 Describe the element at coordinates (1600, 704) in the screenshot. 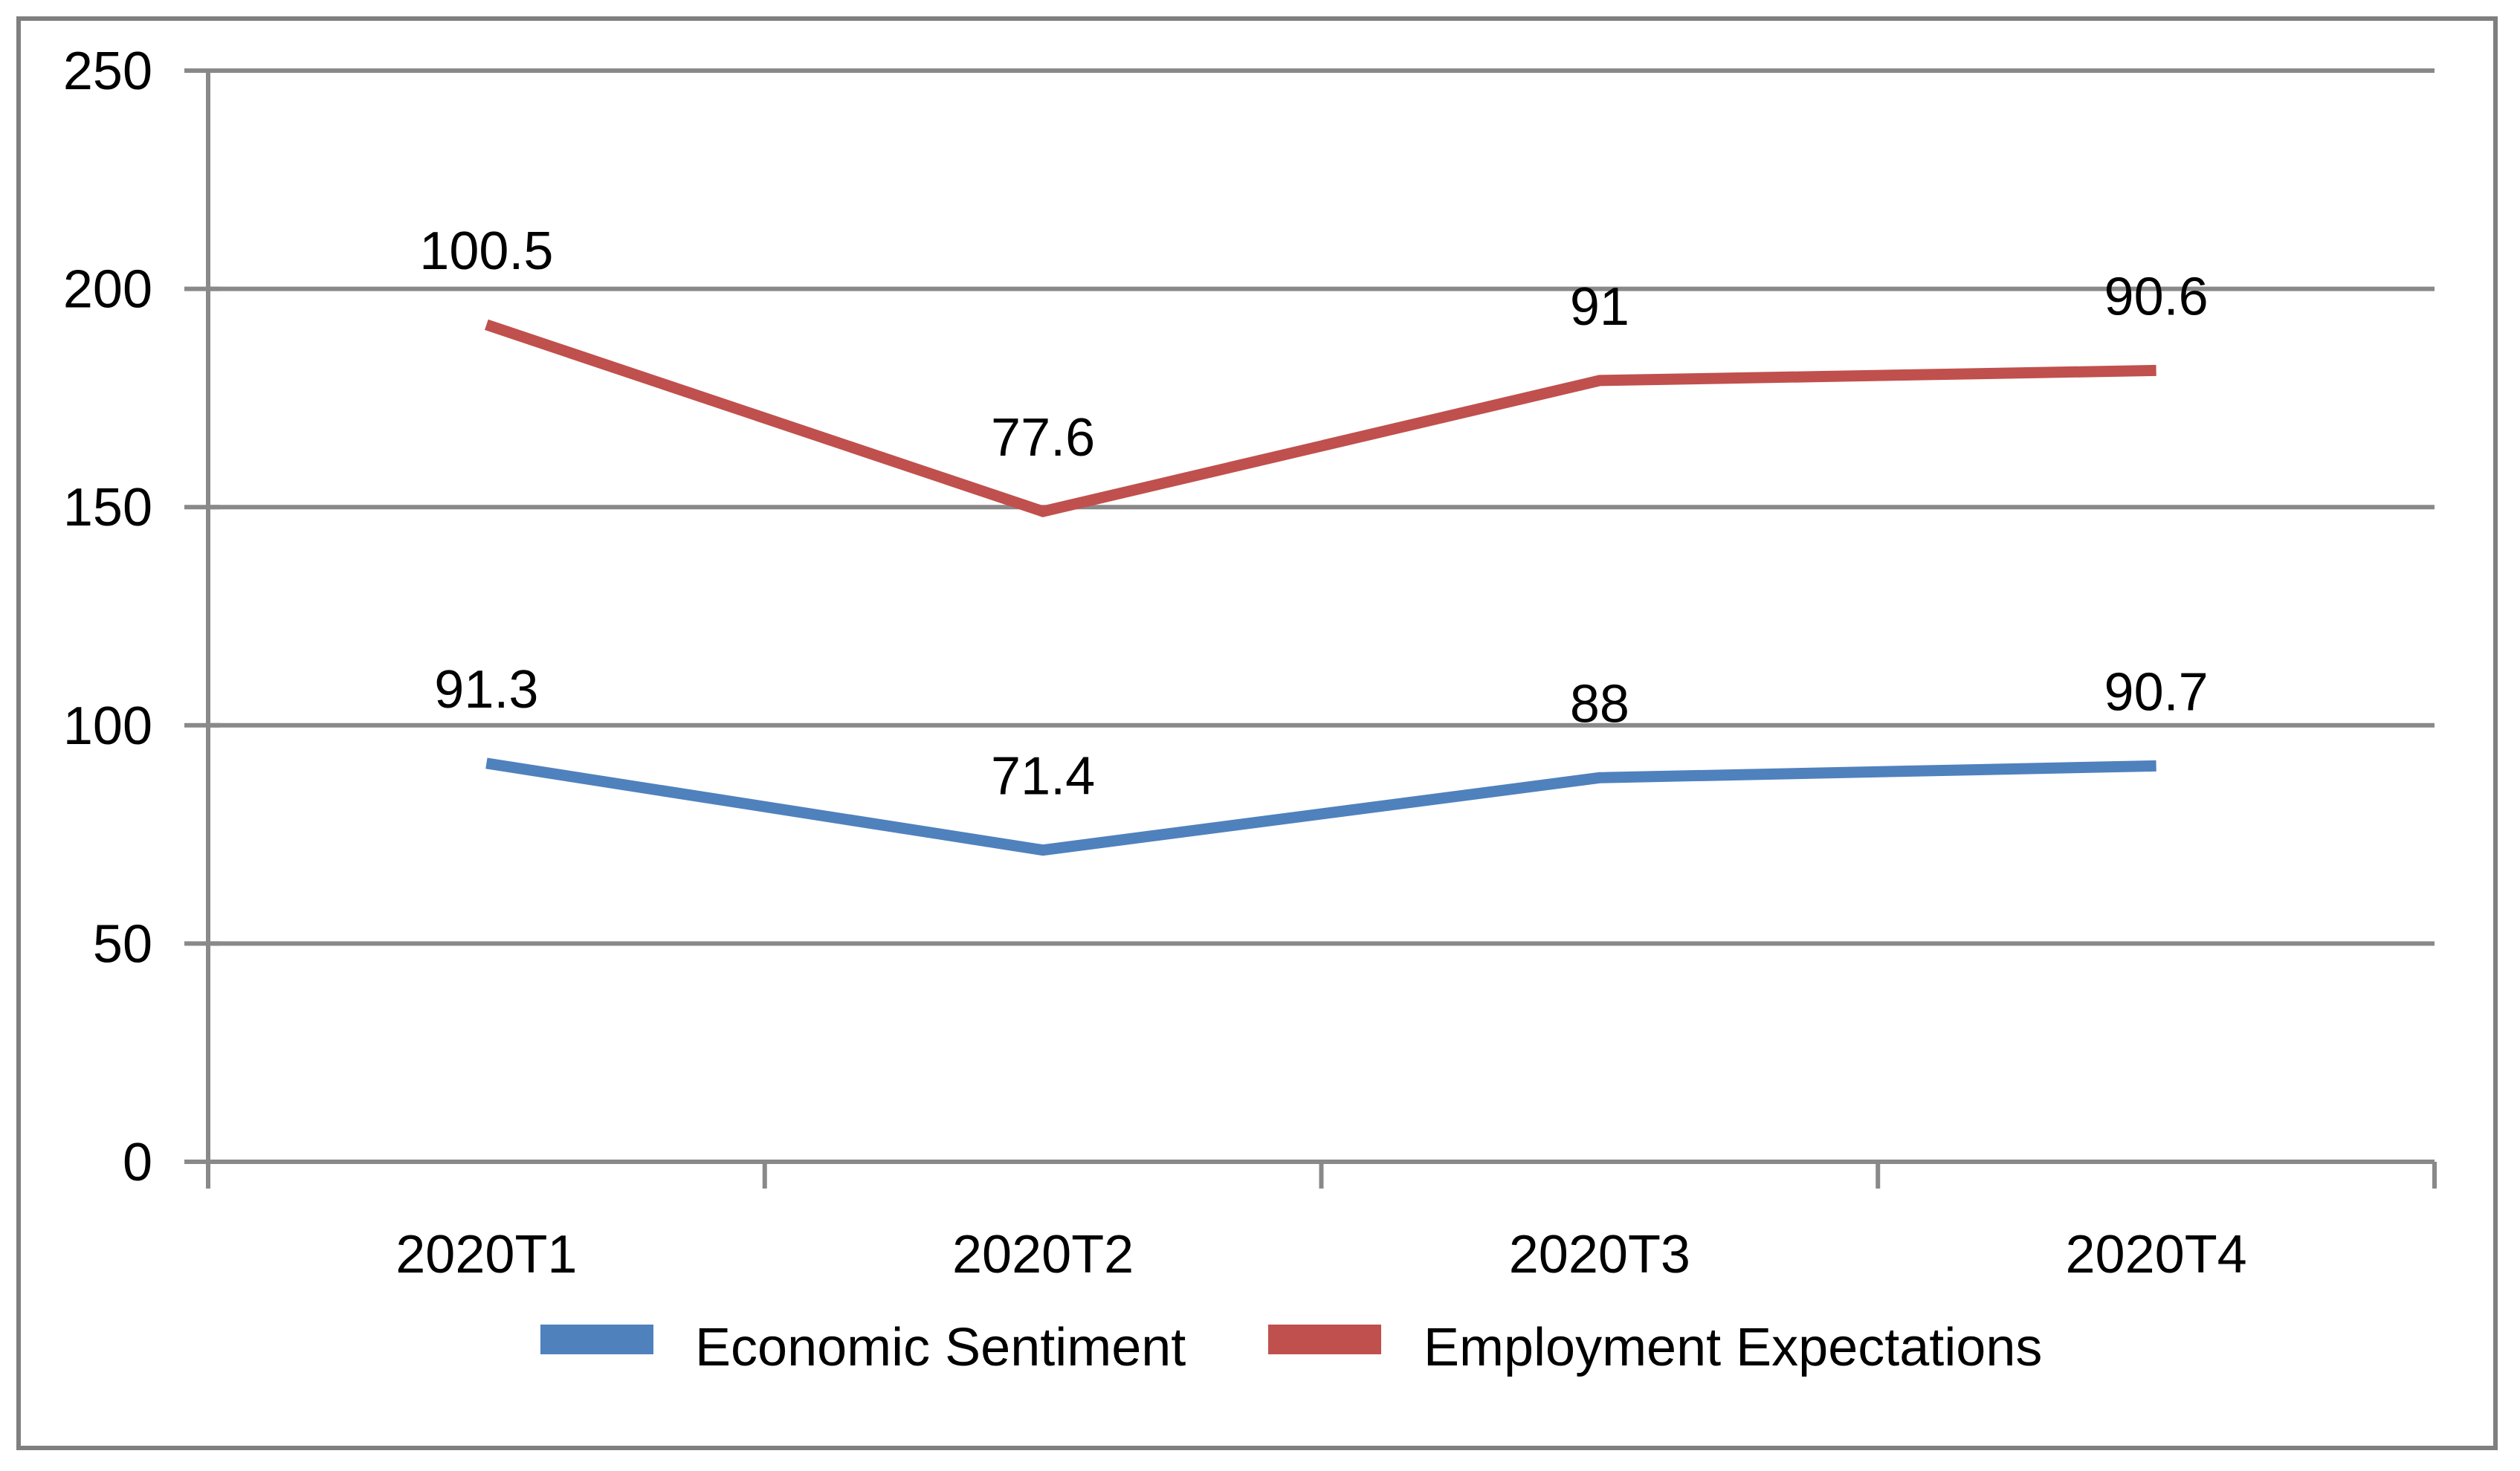

I see `data-label-economic-sentiment-2020T3: 88` at that location.